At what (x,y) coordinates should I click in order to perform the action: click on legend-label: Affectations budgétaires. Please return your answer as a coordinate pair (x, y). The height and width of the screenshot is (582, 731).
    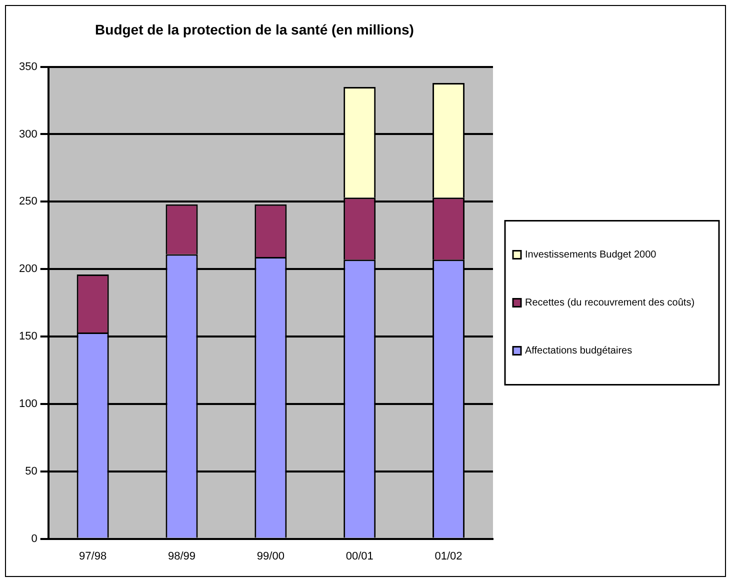
    Looking at the image, I should click on (578, 351).